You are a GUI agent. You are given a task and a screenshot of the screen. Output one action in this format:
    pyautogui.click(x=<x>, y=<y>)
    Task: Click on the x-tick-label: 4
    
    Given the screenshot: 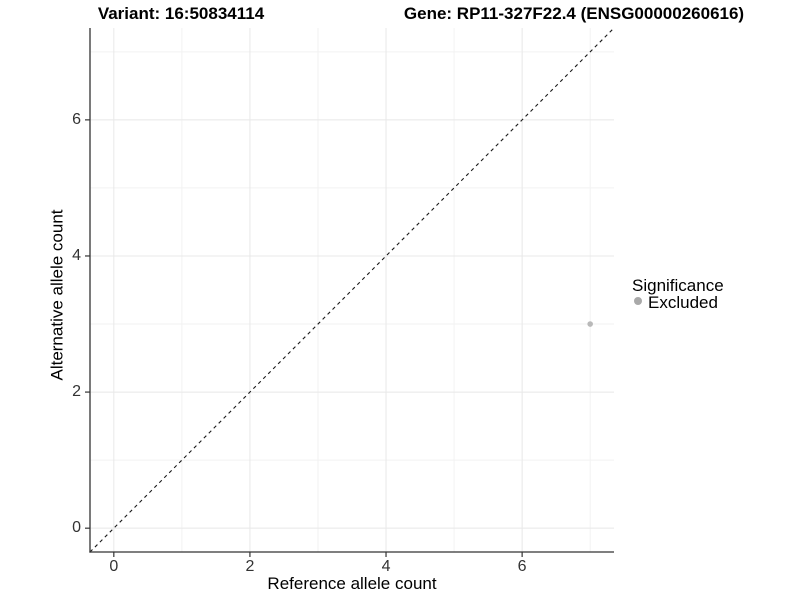 What is the action you would take?
    pyautogui.click(x=386, y=566)
    